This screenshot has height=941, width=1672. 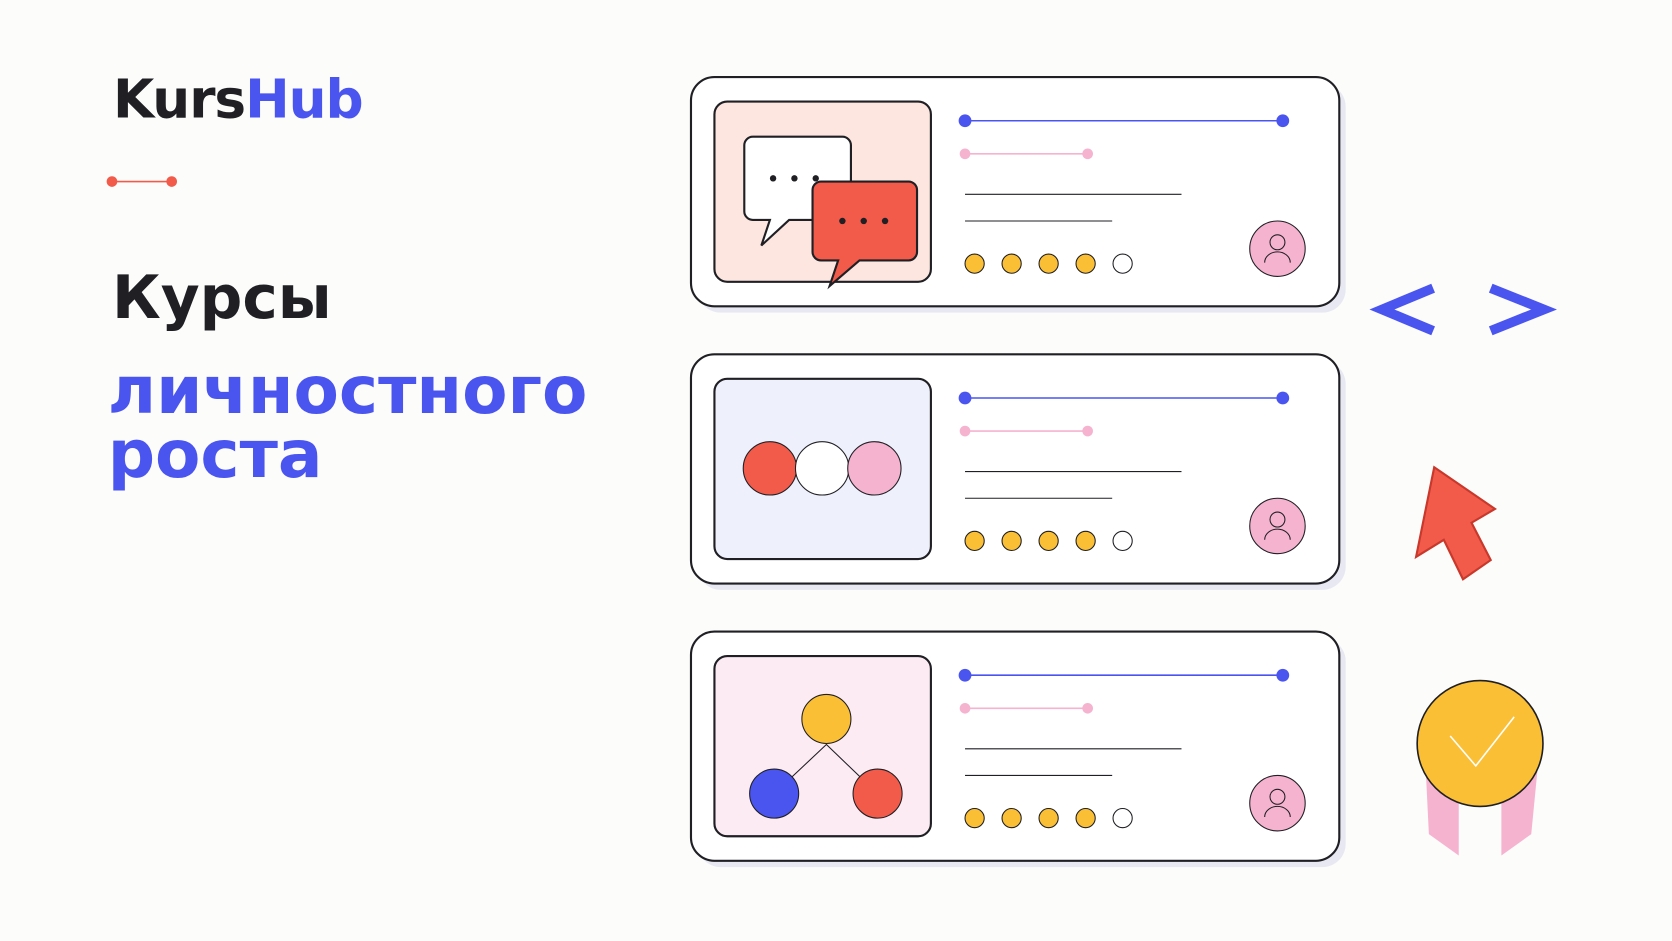 I want to click on divider, so click(x=142, y=181).